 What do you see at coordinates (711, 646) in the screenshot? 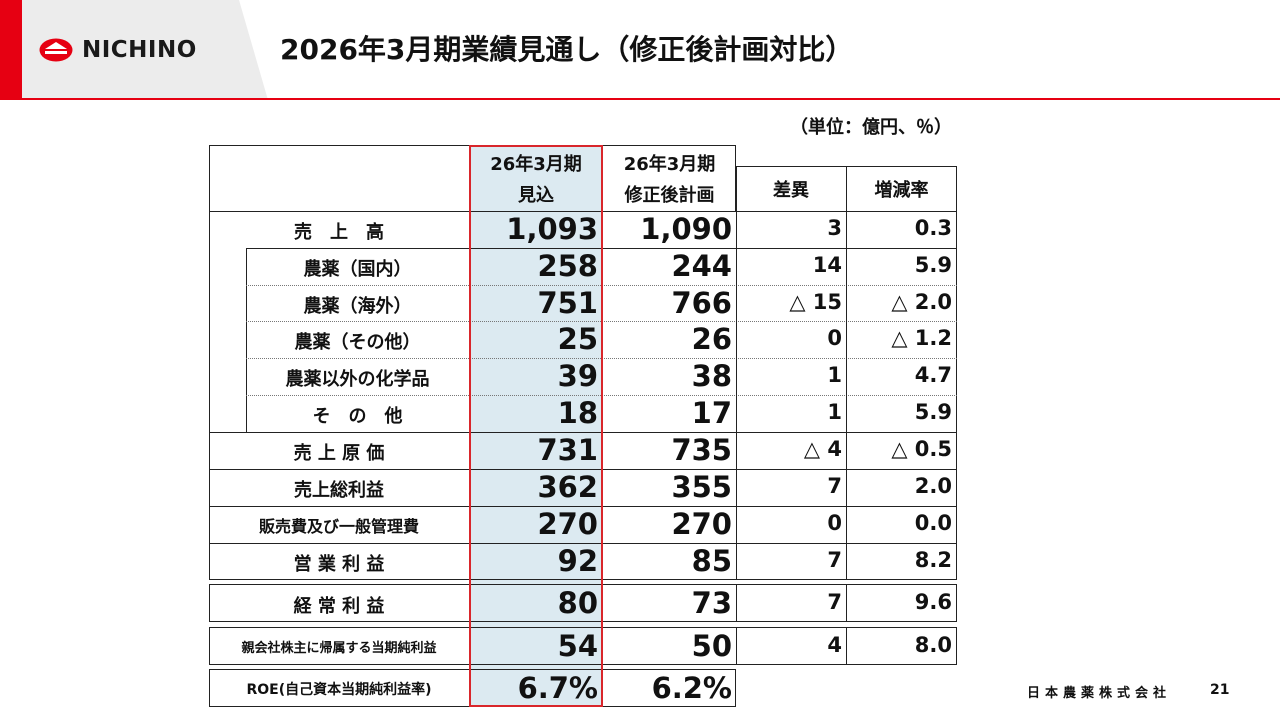
I see `cell-plan-net-profit: 50` at bounding box center [711, 646].